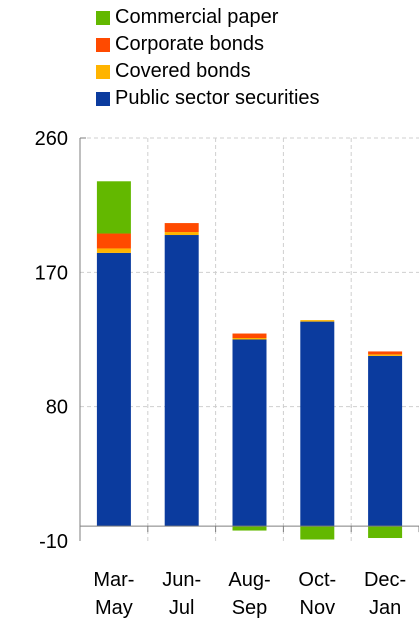 The image size is (419, 619). Describe the element at coordinates (318, 608) in the screenshot. I see `x-tick-label: Nov` at that location.